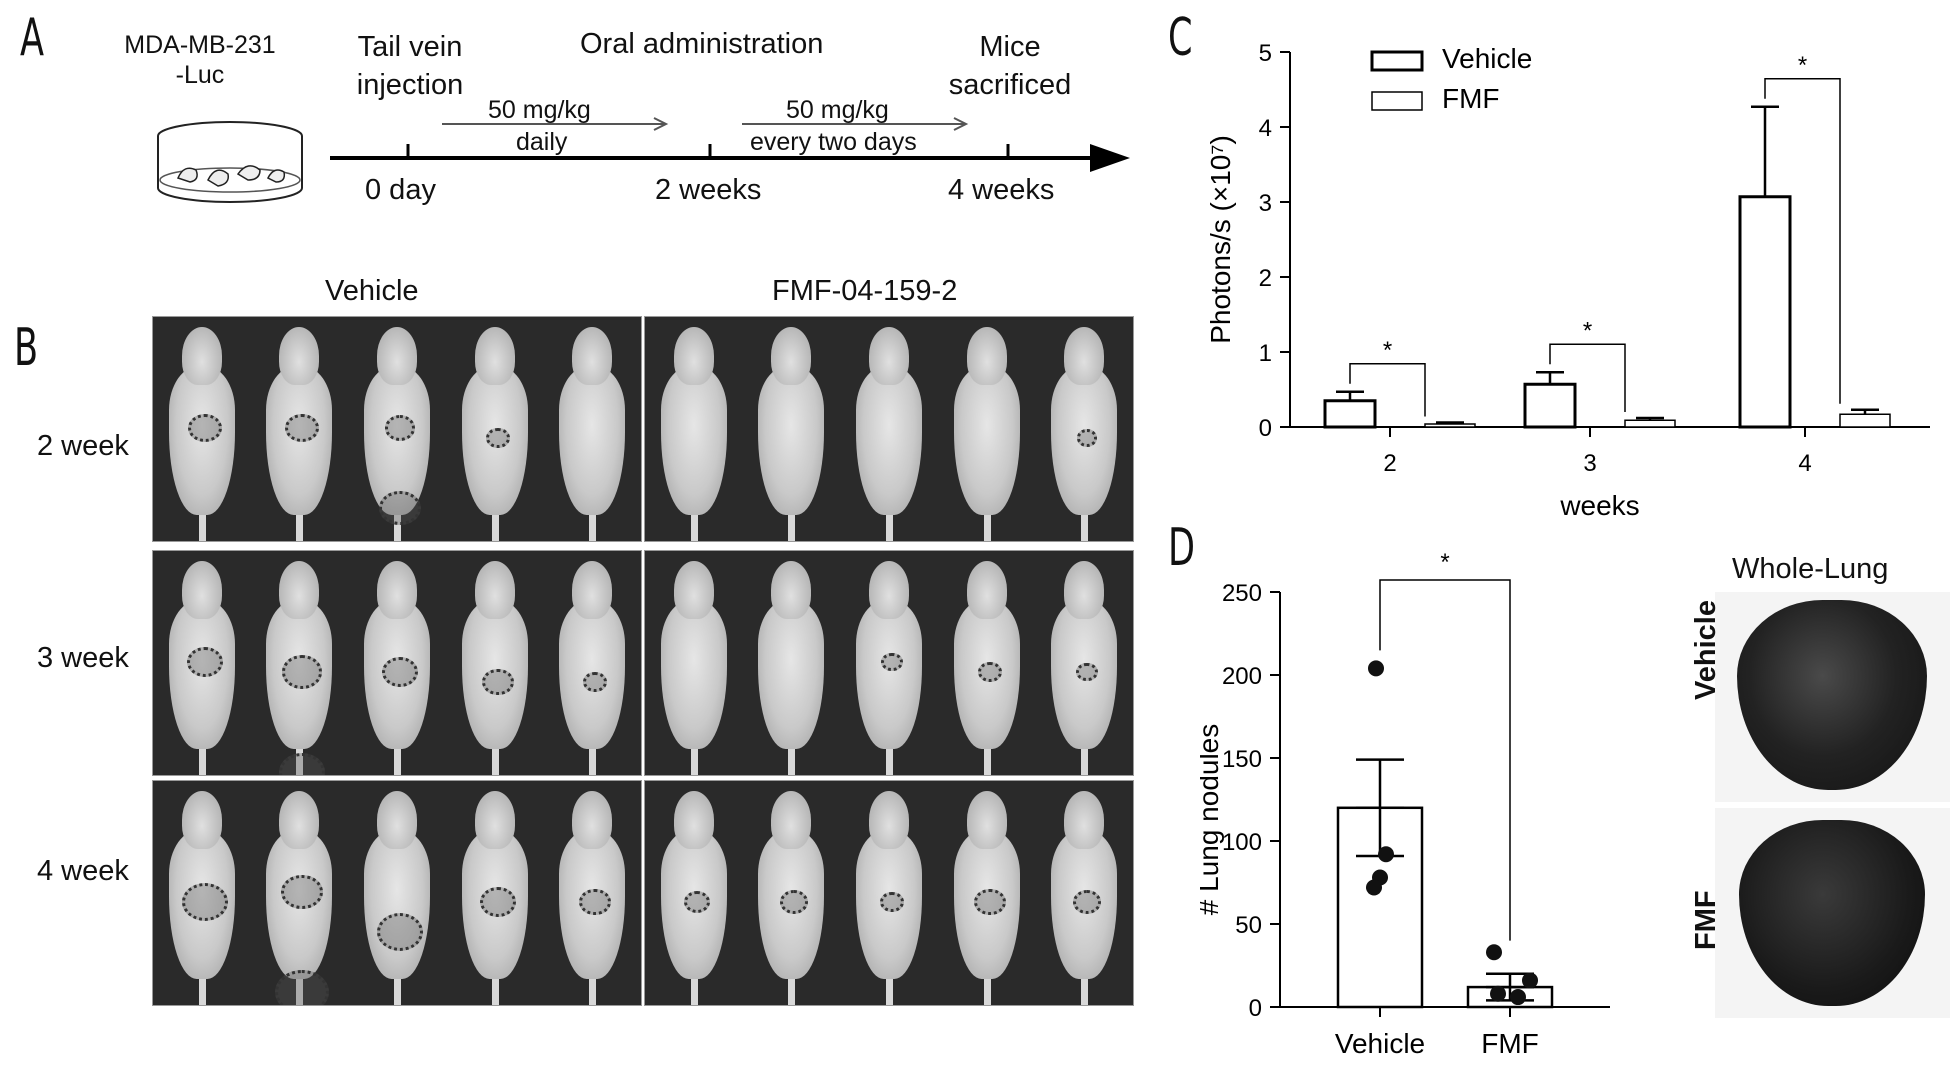 The width and height of the screenshot is (1957, 1073). I want to click on injection-label: Tail vein injection, so click(410, 66).